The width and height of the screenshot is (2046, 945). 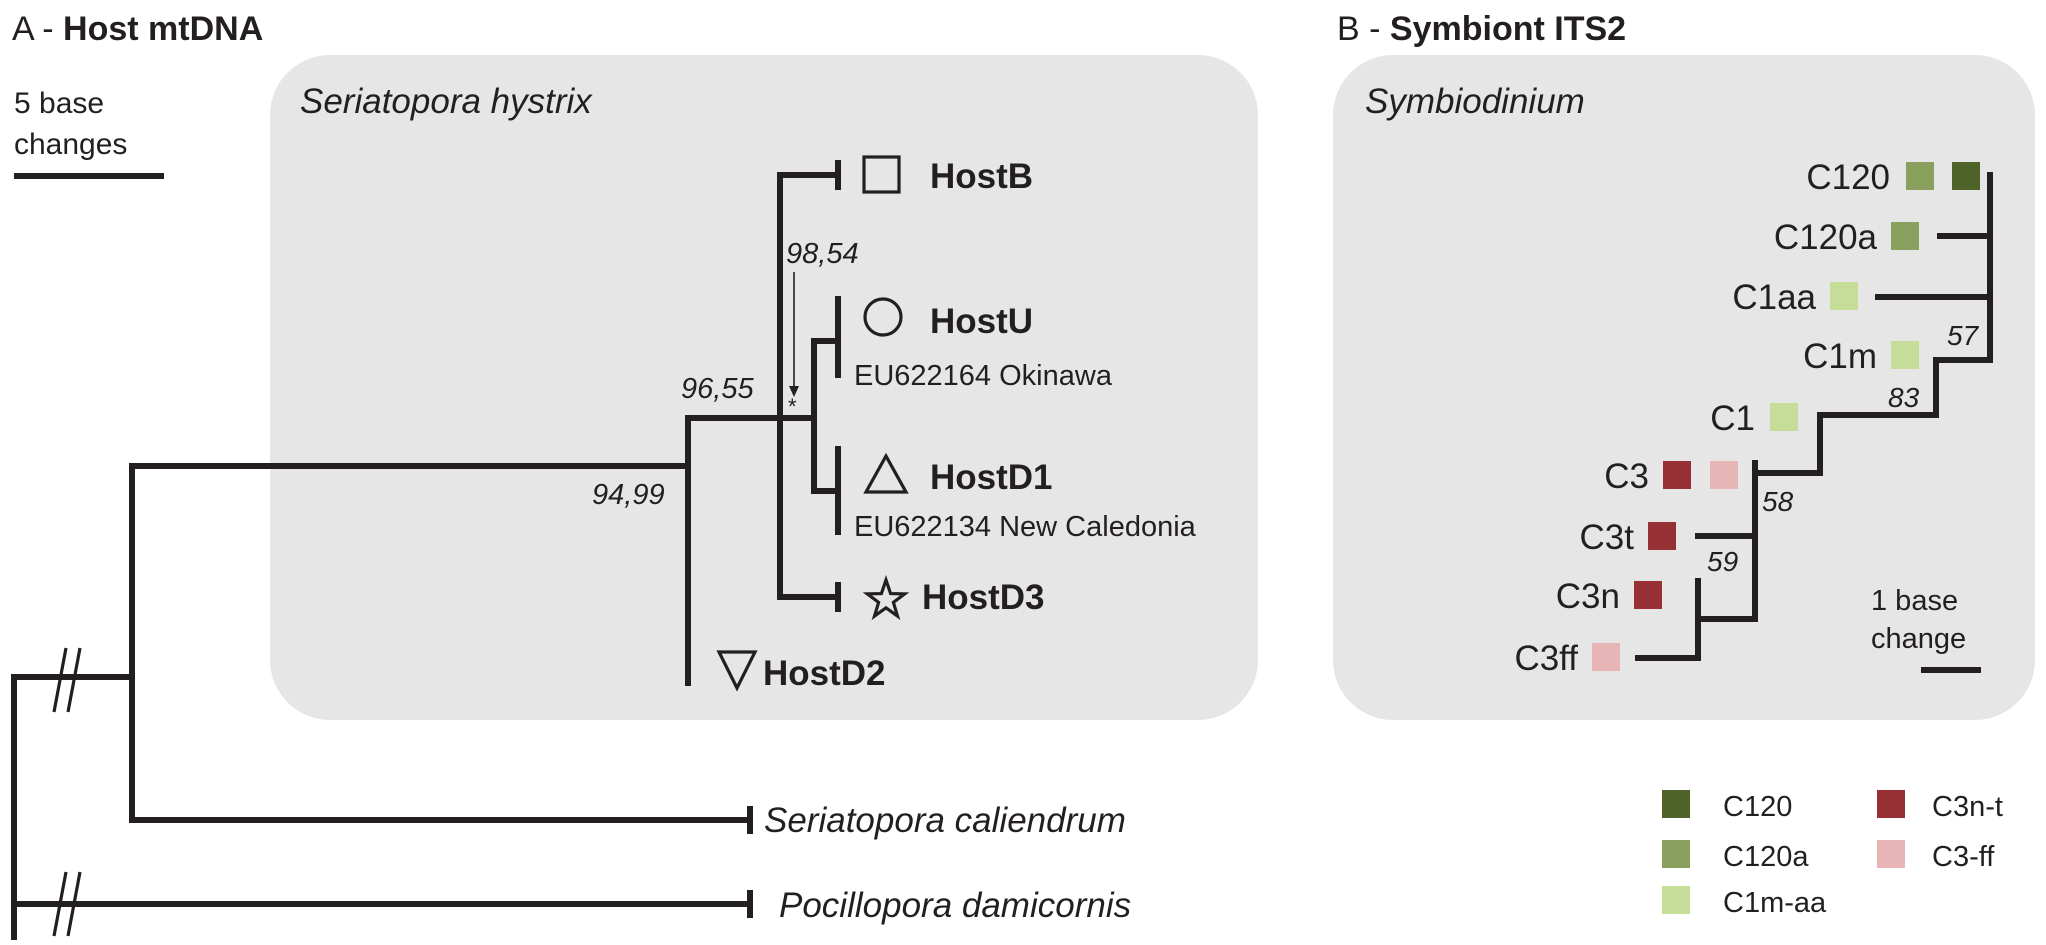 I want to click on legend-swatch-c3-ff, so click(x=1891, y=854).